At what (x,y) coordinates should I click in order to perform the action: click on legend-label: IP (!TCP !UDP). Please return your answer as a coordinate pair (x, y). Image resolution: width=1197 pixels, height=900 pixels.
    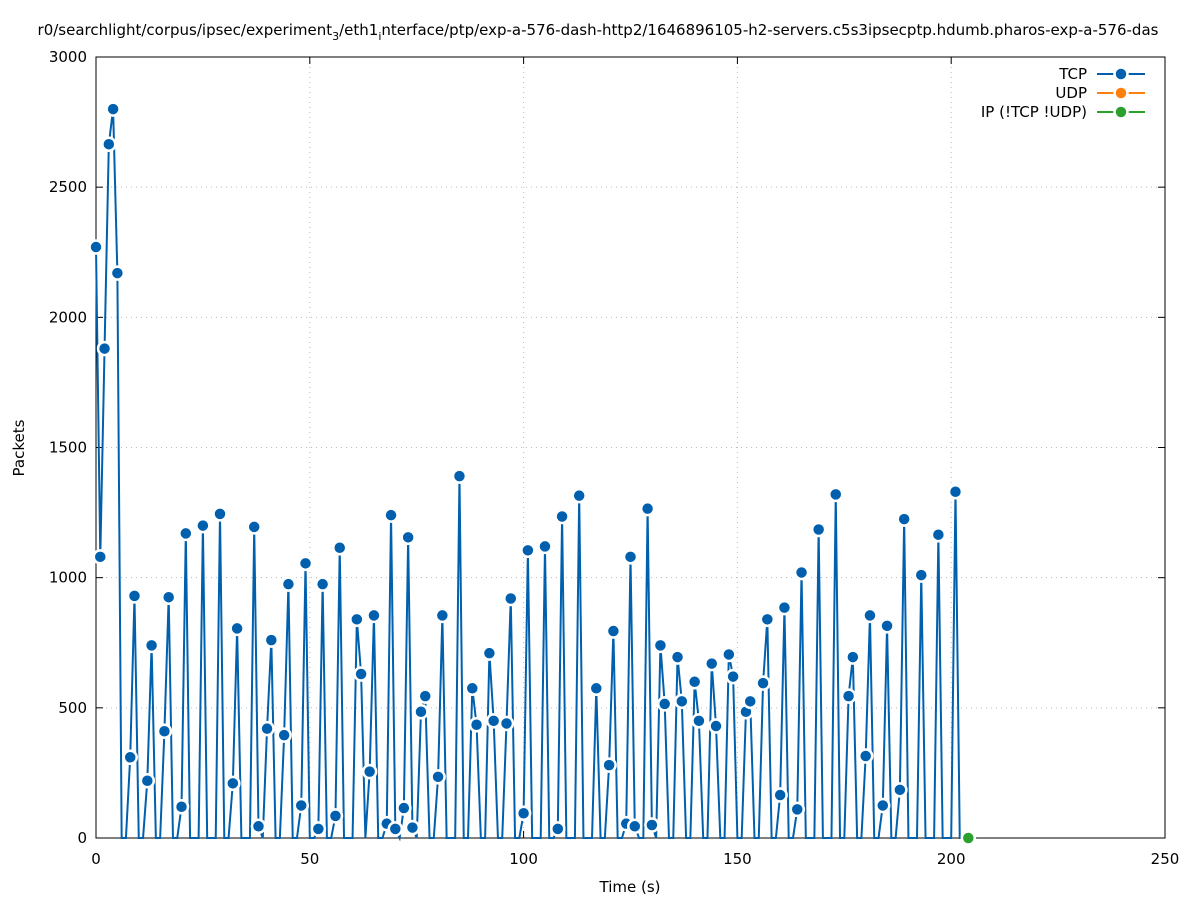
    Looking at the image, I should click on (1034, 112).